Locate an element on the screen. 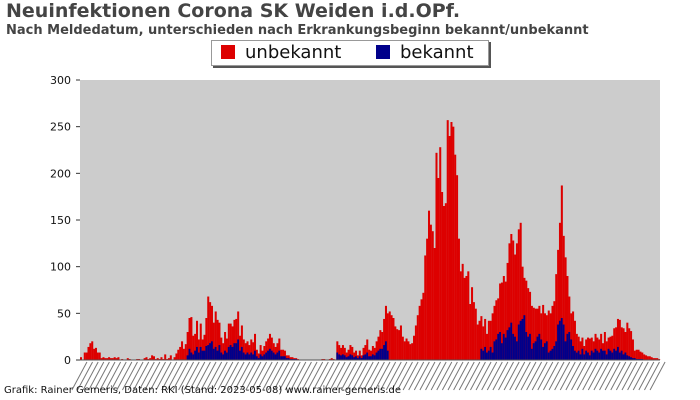 This screenshot has height=400, width=700. legend: unbekannt bekannt is located at coordinates (350, 53).